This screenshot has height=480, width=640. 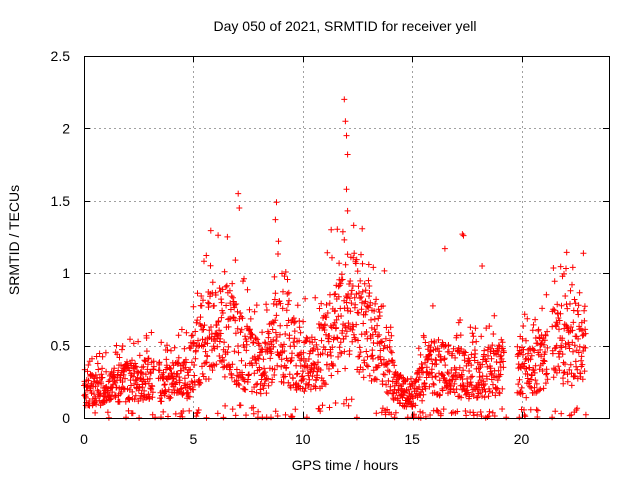 I want to click on y-axis-label: SRMTID / TECUs, so click(x=14, y=240).